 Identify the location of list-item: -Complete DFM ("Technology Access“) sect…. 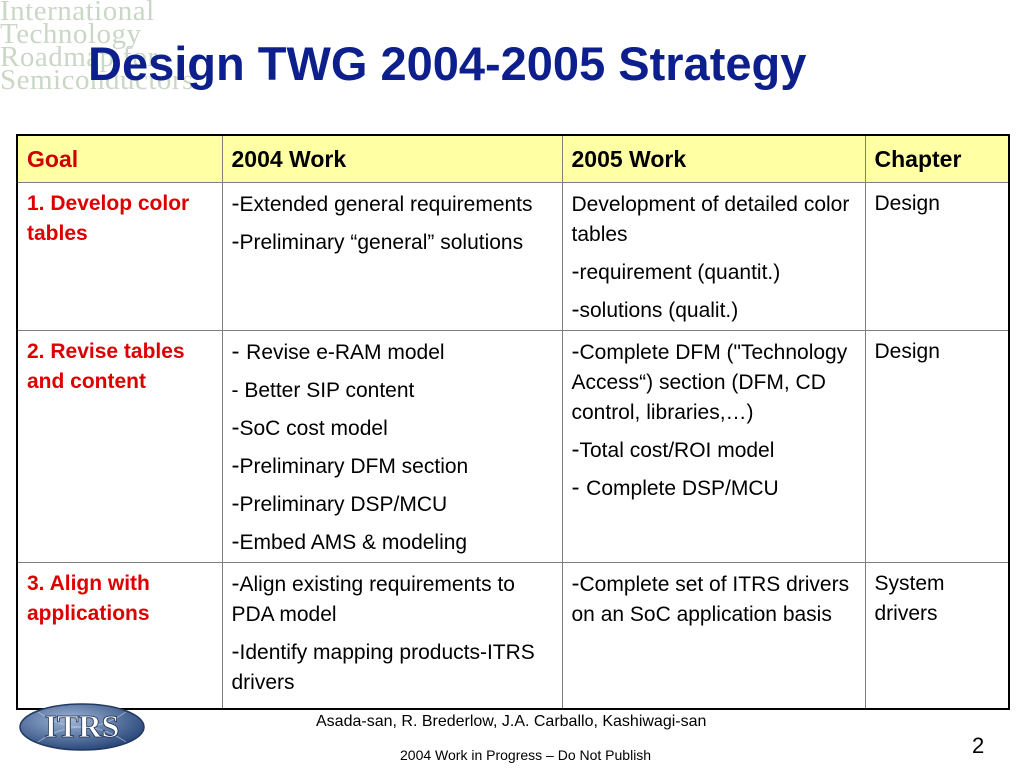
(709, 381).